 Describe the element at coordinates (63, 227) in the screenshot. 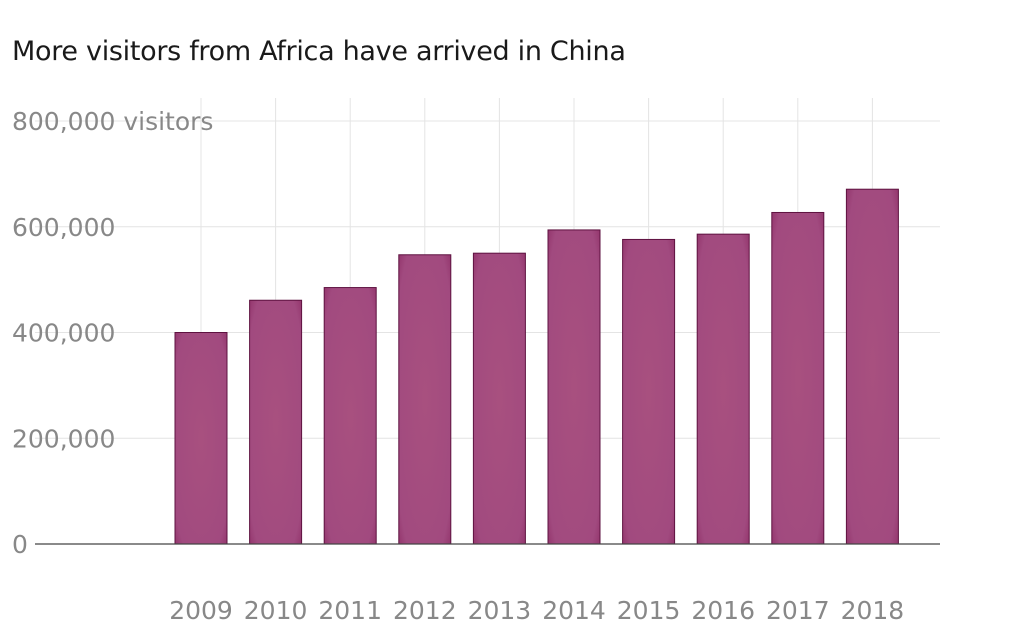

I see `y-tick-label: 600,000` at that location.